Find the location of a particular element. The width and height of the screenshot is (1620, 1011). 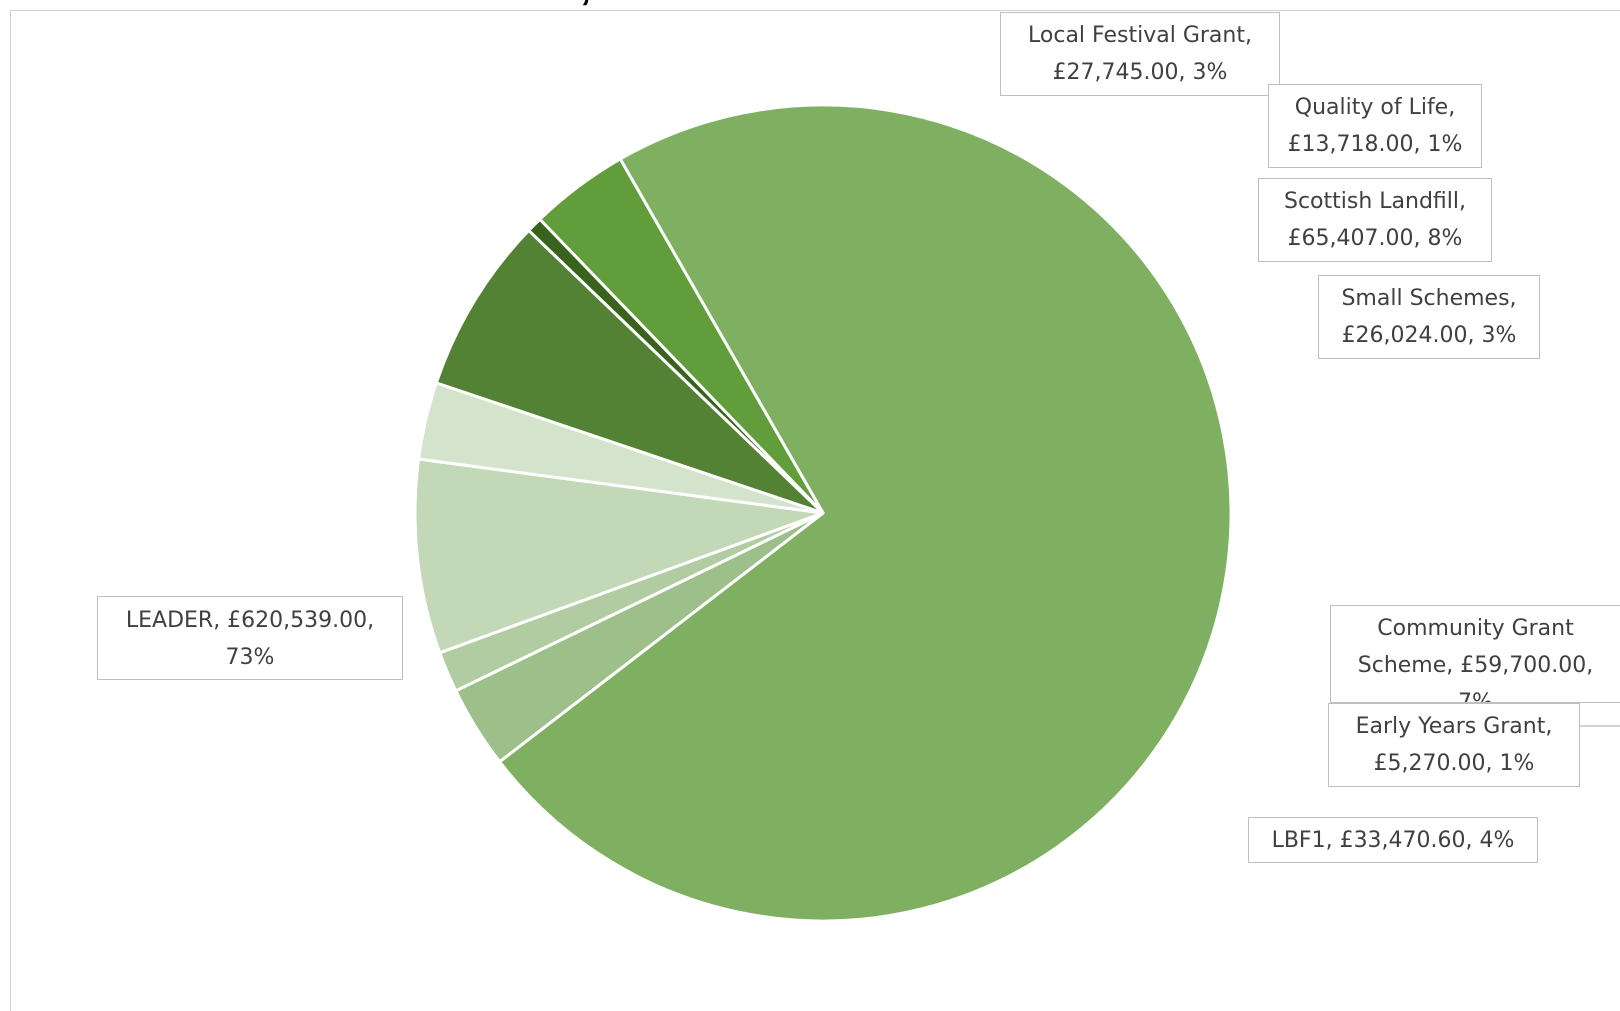

data-label-lbf1-line1: LBF1, £33,470.60, 4% is located at coordinates (1393, 840).